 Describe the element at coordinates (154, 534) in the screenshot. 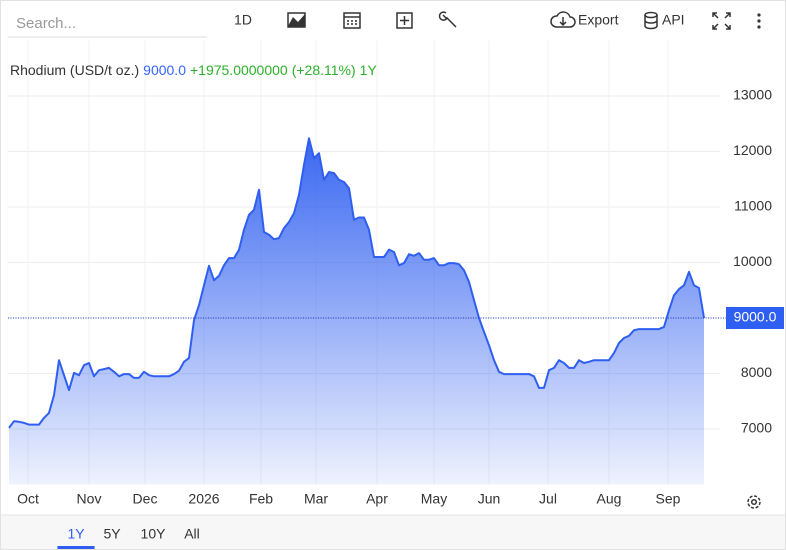

I see `range-button: 10Y` at that location.